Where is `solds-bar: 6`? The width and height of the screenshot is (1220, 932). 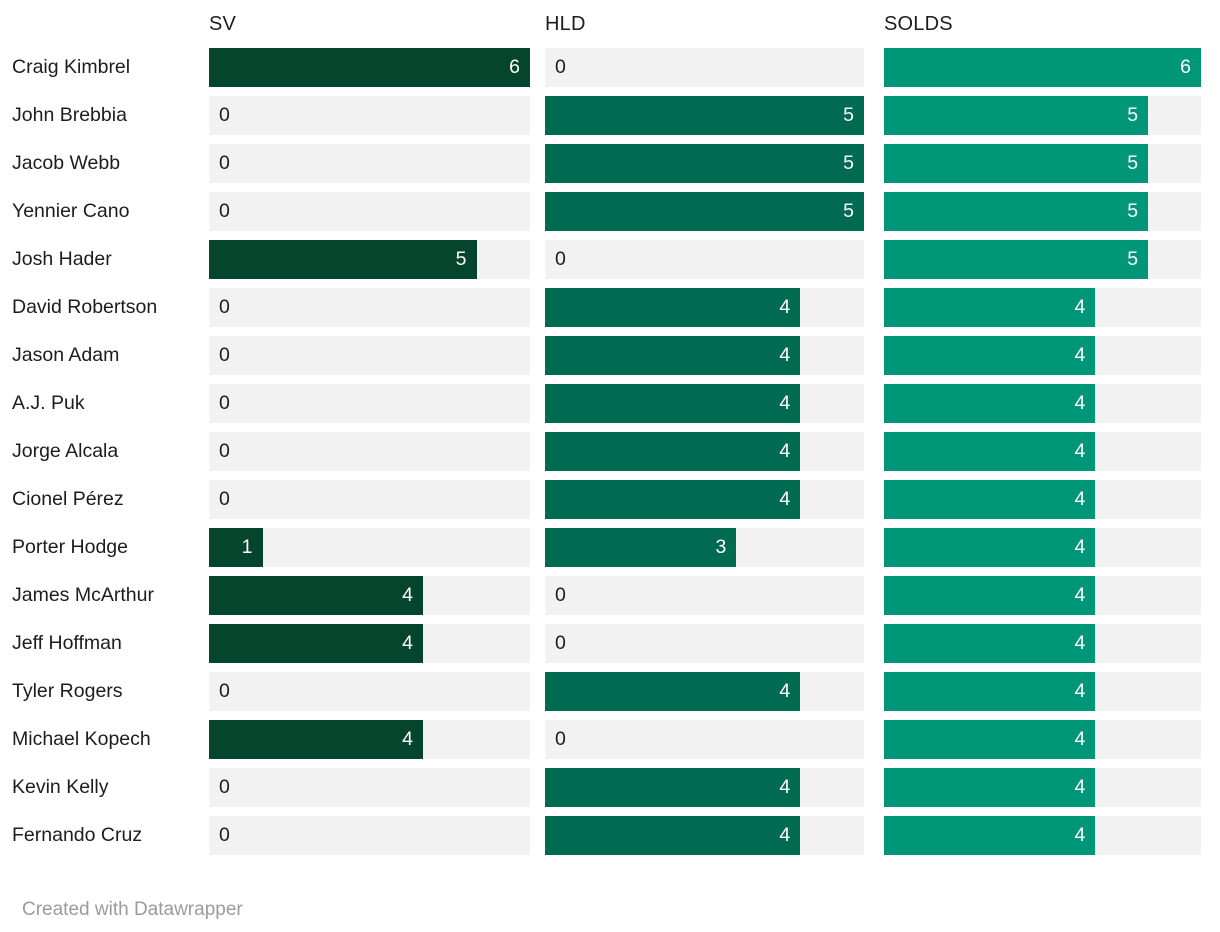
solds-bar: 6 is located at coordinates (1042, 67).